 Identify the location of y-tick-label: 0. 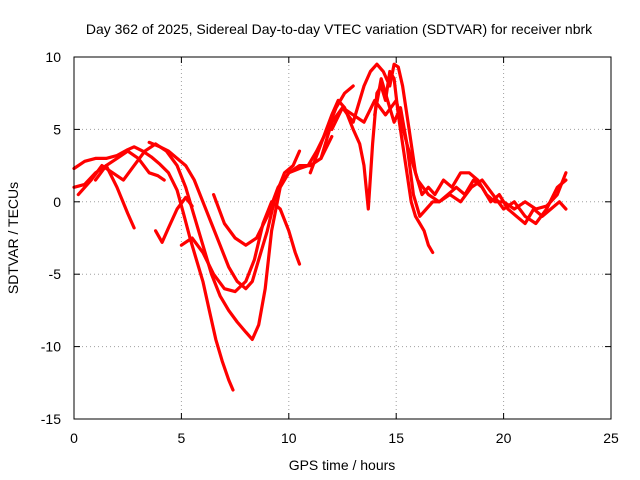
(57, 202).